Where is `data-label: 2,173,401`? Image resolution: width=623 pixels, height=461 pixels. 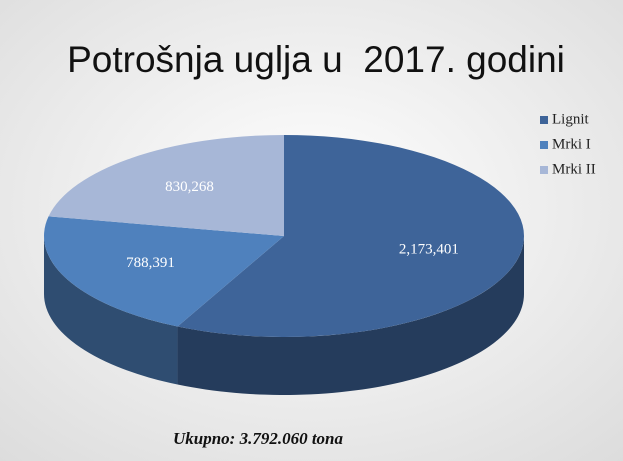
data-label: 2,173,401 is located at coordinates (429, 250).